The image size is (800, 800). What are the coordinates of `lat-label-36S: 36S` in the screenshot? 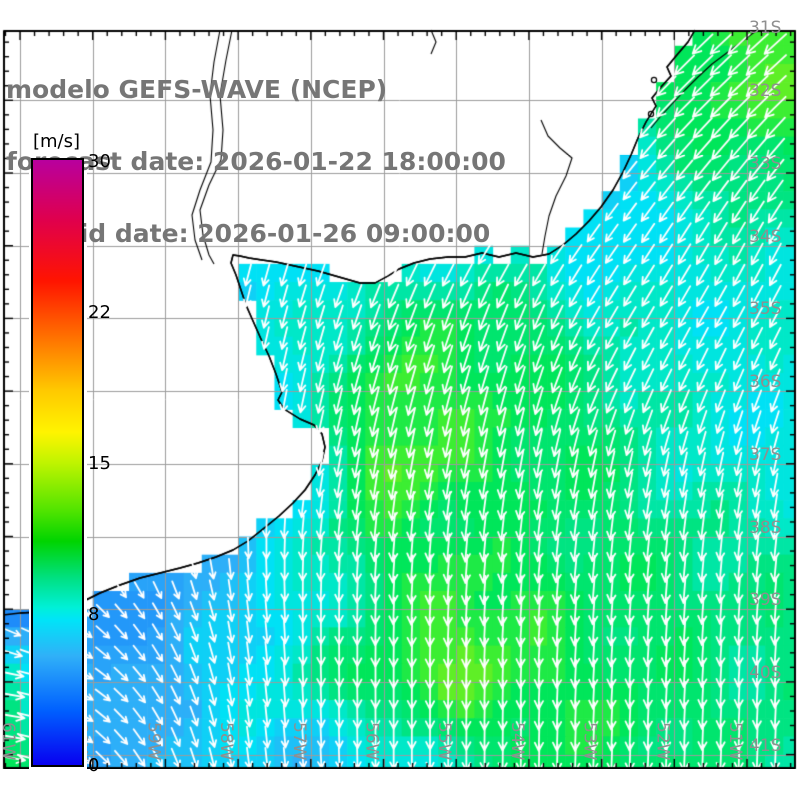 It's located at (765, 382).